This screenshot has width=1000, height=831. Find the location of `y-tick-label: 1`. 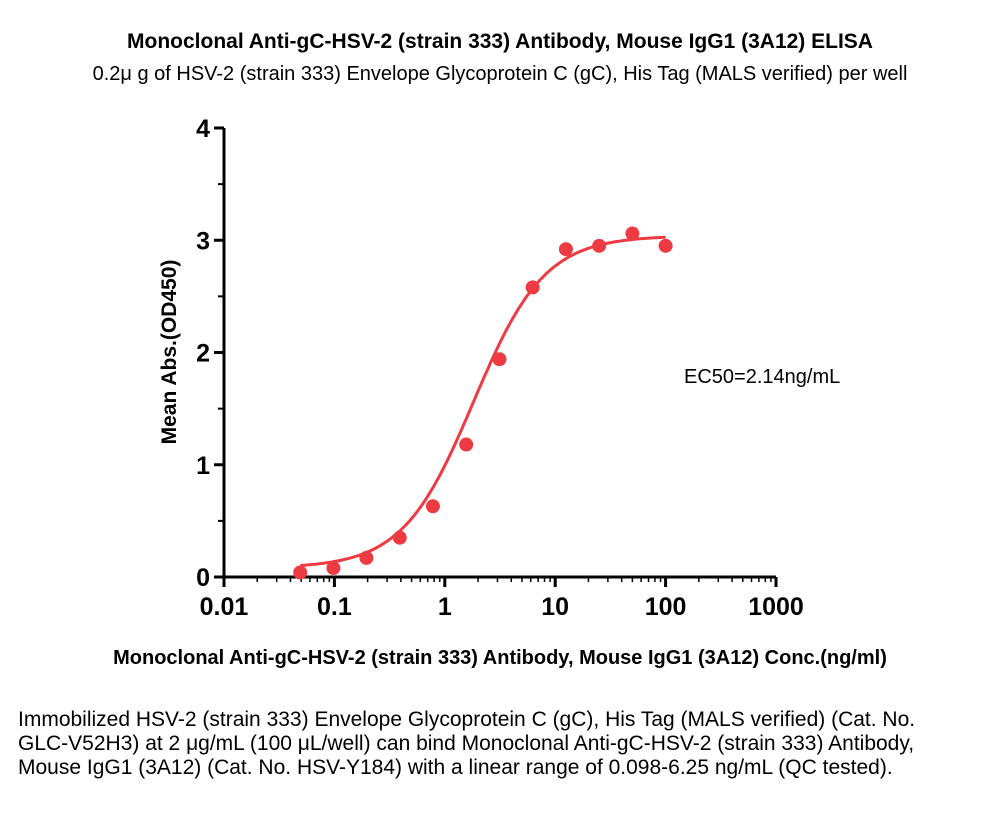

y-tick-label: 1 is located at coordinates (203, 466).